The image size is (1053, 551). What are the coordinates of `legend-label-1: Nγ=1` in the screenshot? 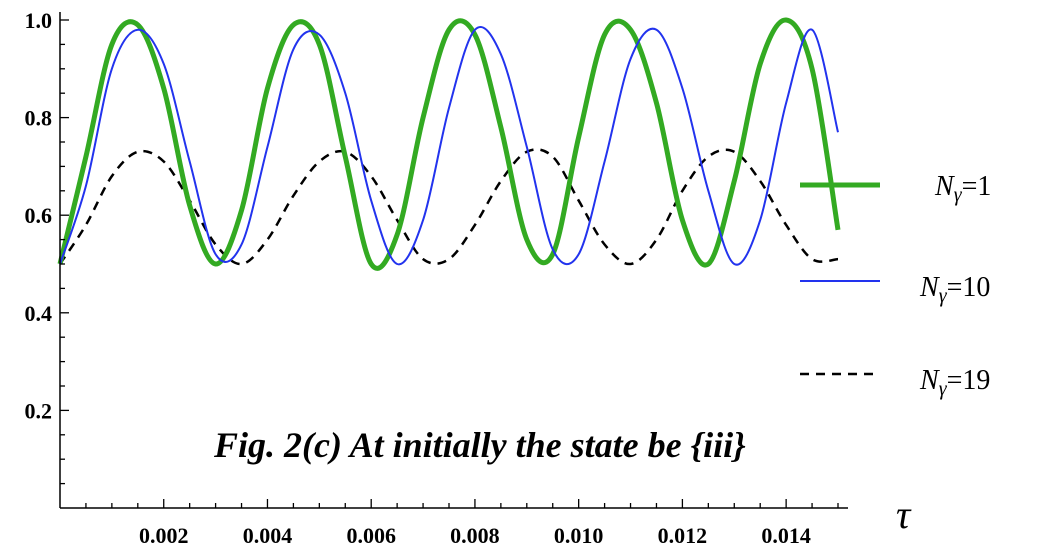 It's located at (962, 188).